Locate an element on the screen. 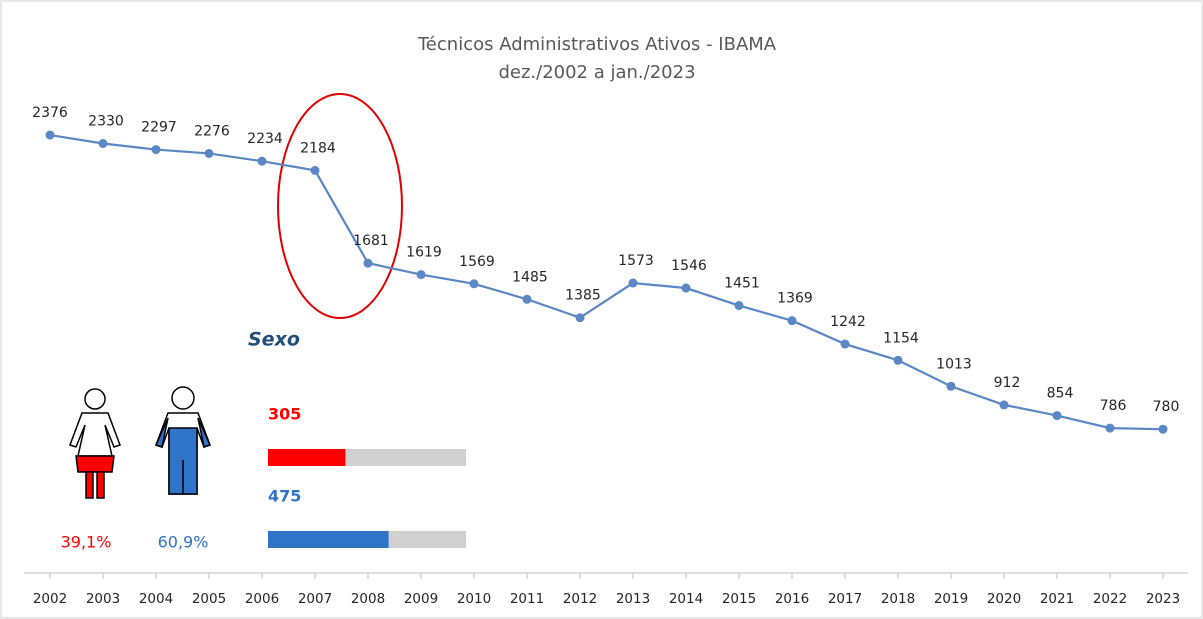  x-tick-label: 2015 is located at coordinates (739, 599).